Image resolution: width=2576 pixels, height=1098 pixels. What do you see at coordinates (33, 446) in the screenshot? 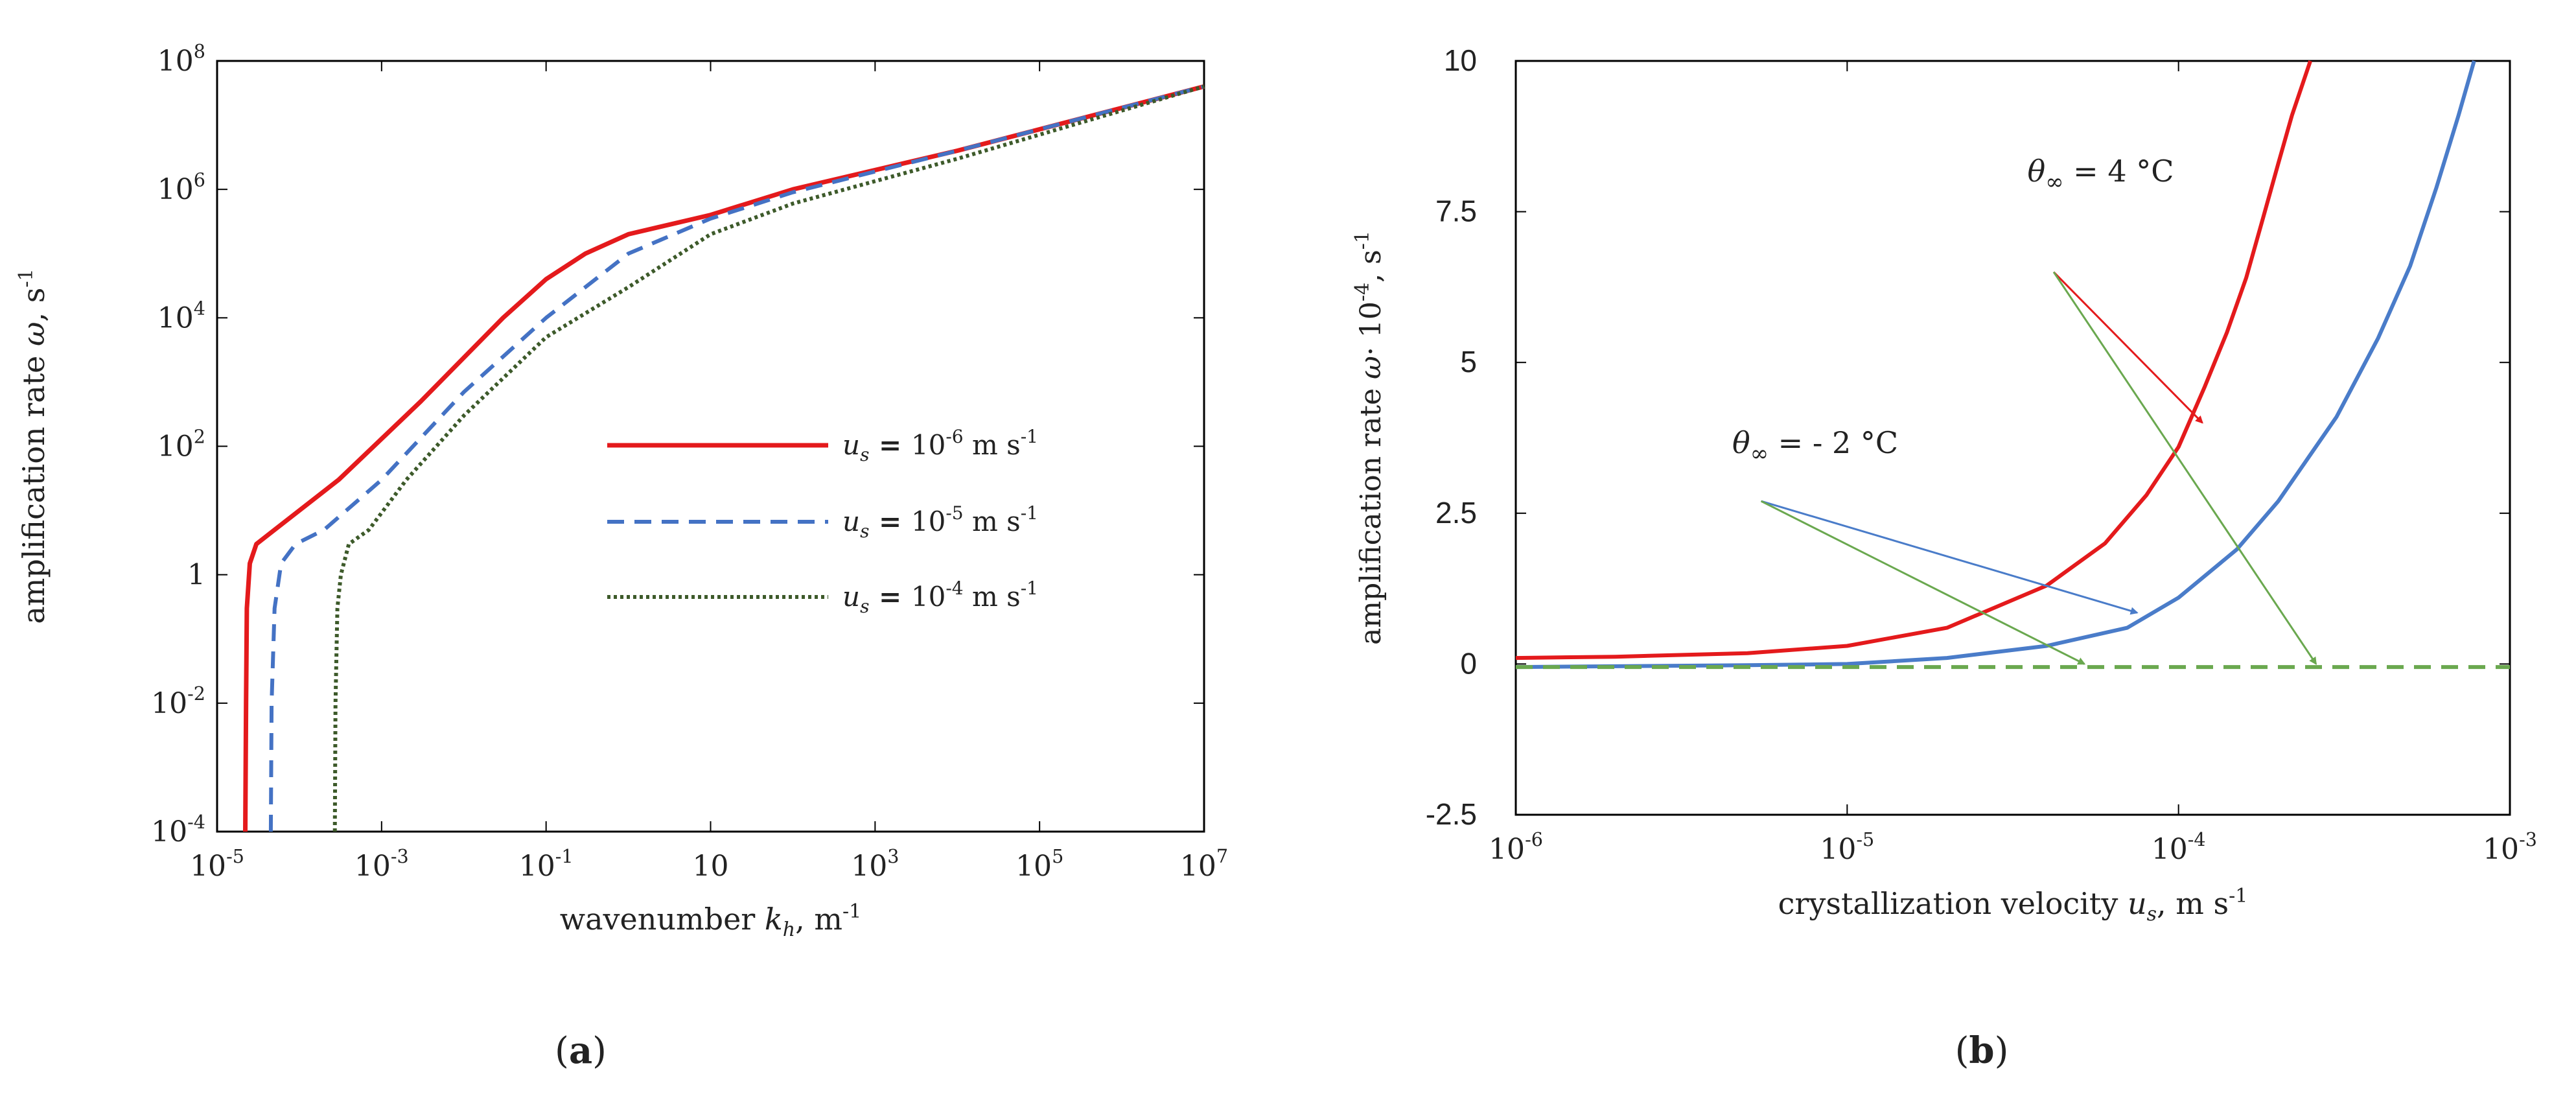
I see `y-axis-label-a: amplification rate ω, s-1` at bounding box center [33, 446].